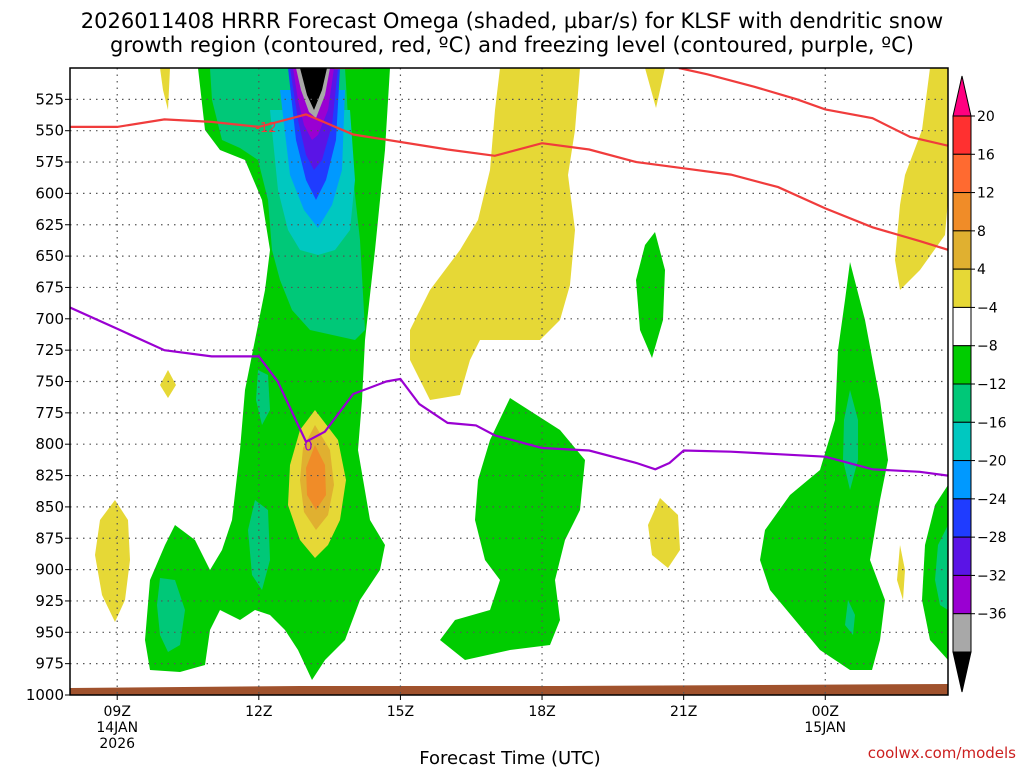 This screenshot has width=1024, height=768. Describe the element at coordinates (49, 382) in the screenshot. I see `y-tick-label: 750` at that location.